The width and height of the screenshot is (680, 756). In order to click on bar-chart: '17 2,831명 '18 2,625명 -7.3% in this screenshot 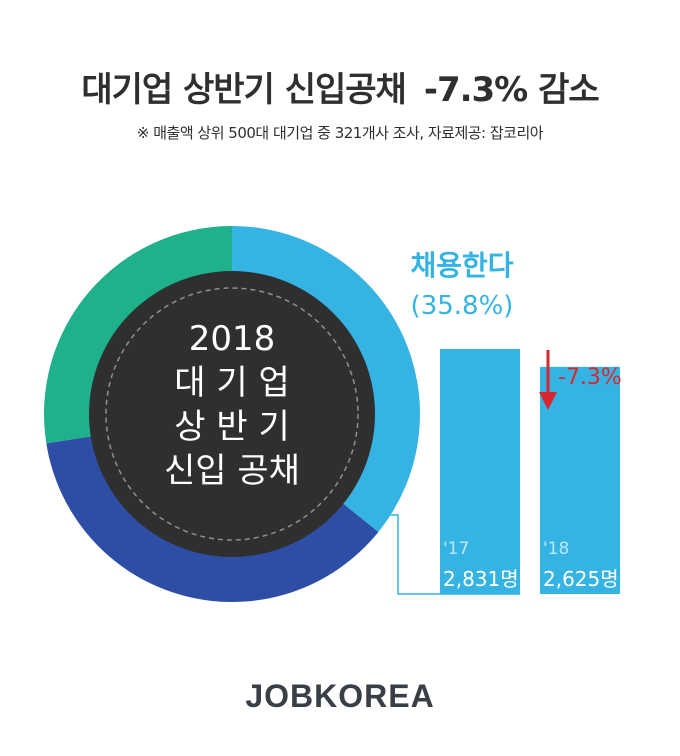, I will do `click(531, 471)`.